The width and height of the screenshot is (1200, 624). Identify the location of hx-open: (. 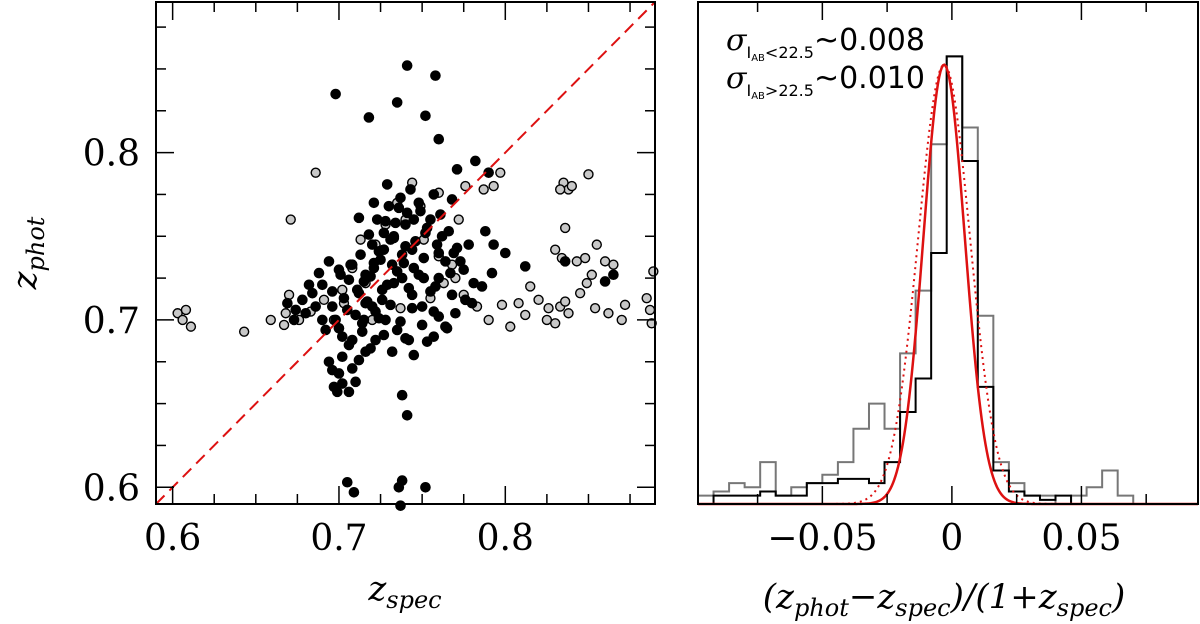
(770, 597).